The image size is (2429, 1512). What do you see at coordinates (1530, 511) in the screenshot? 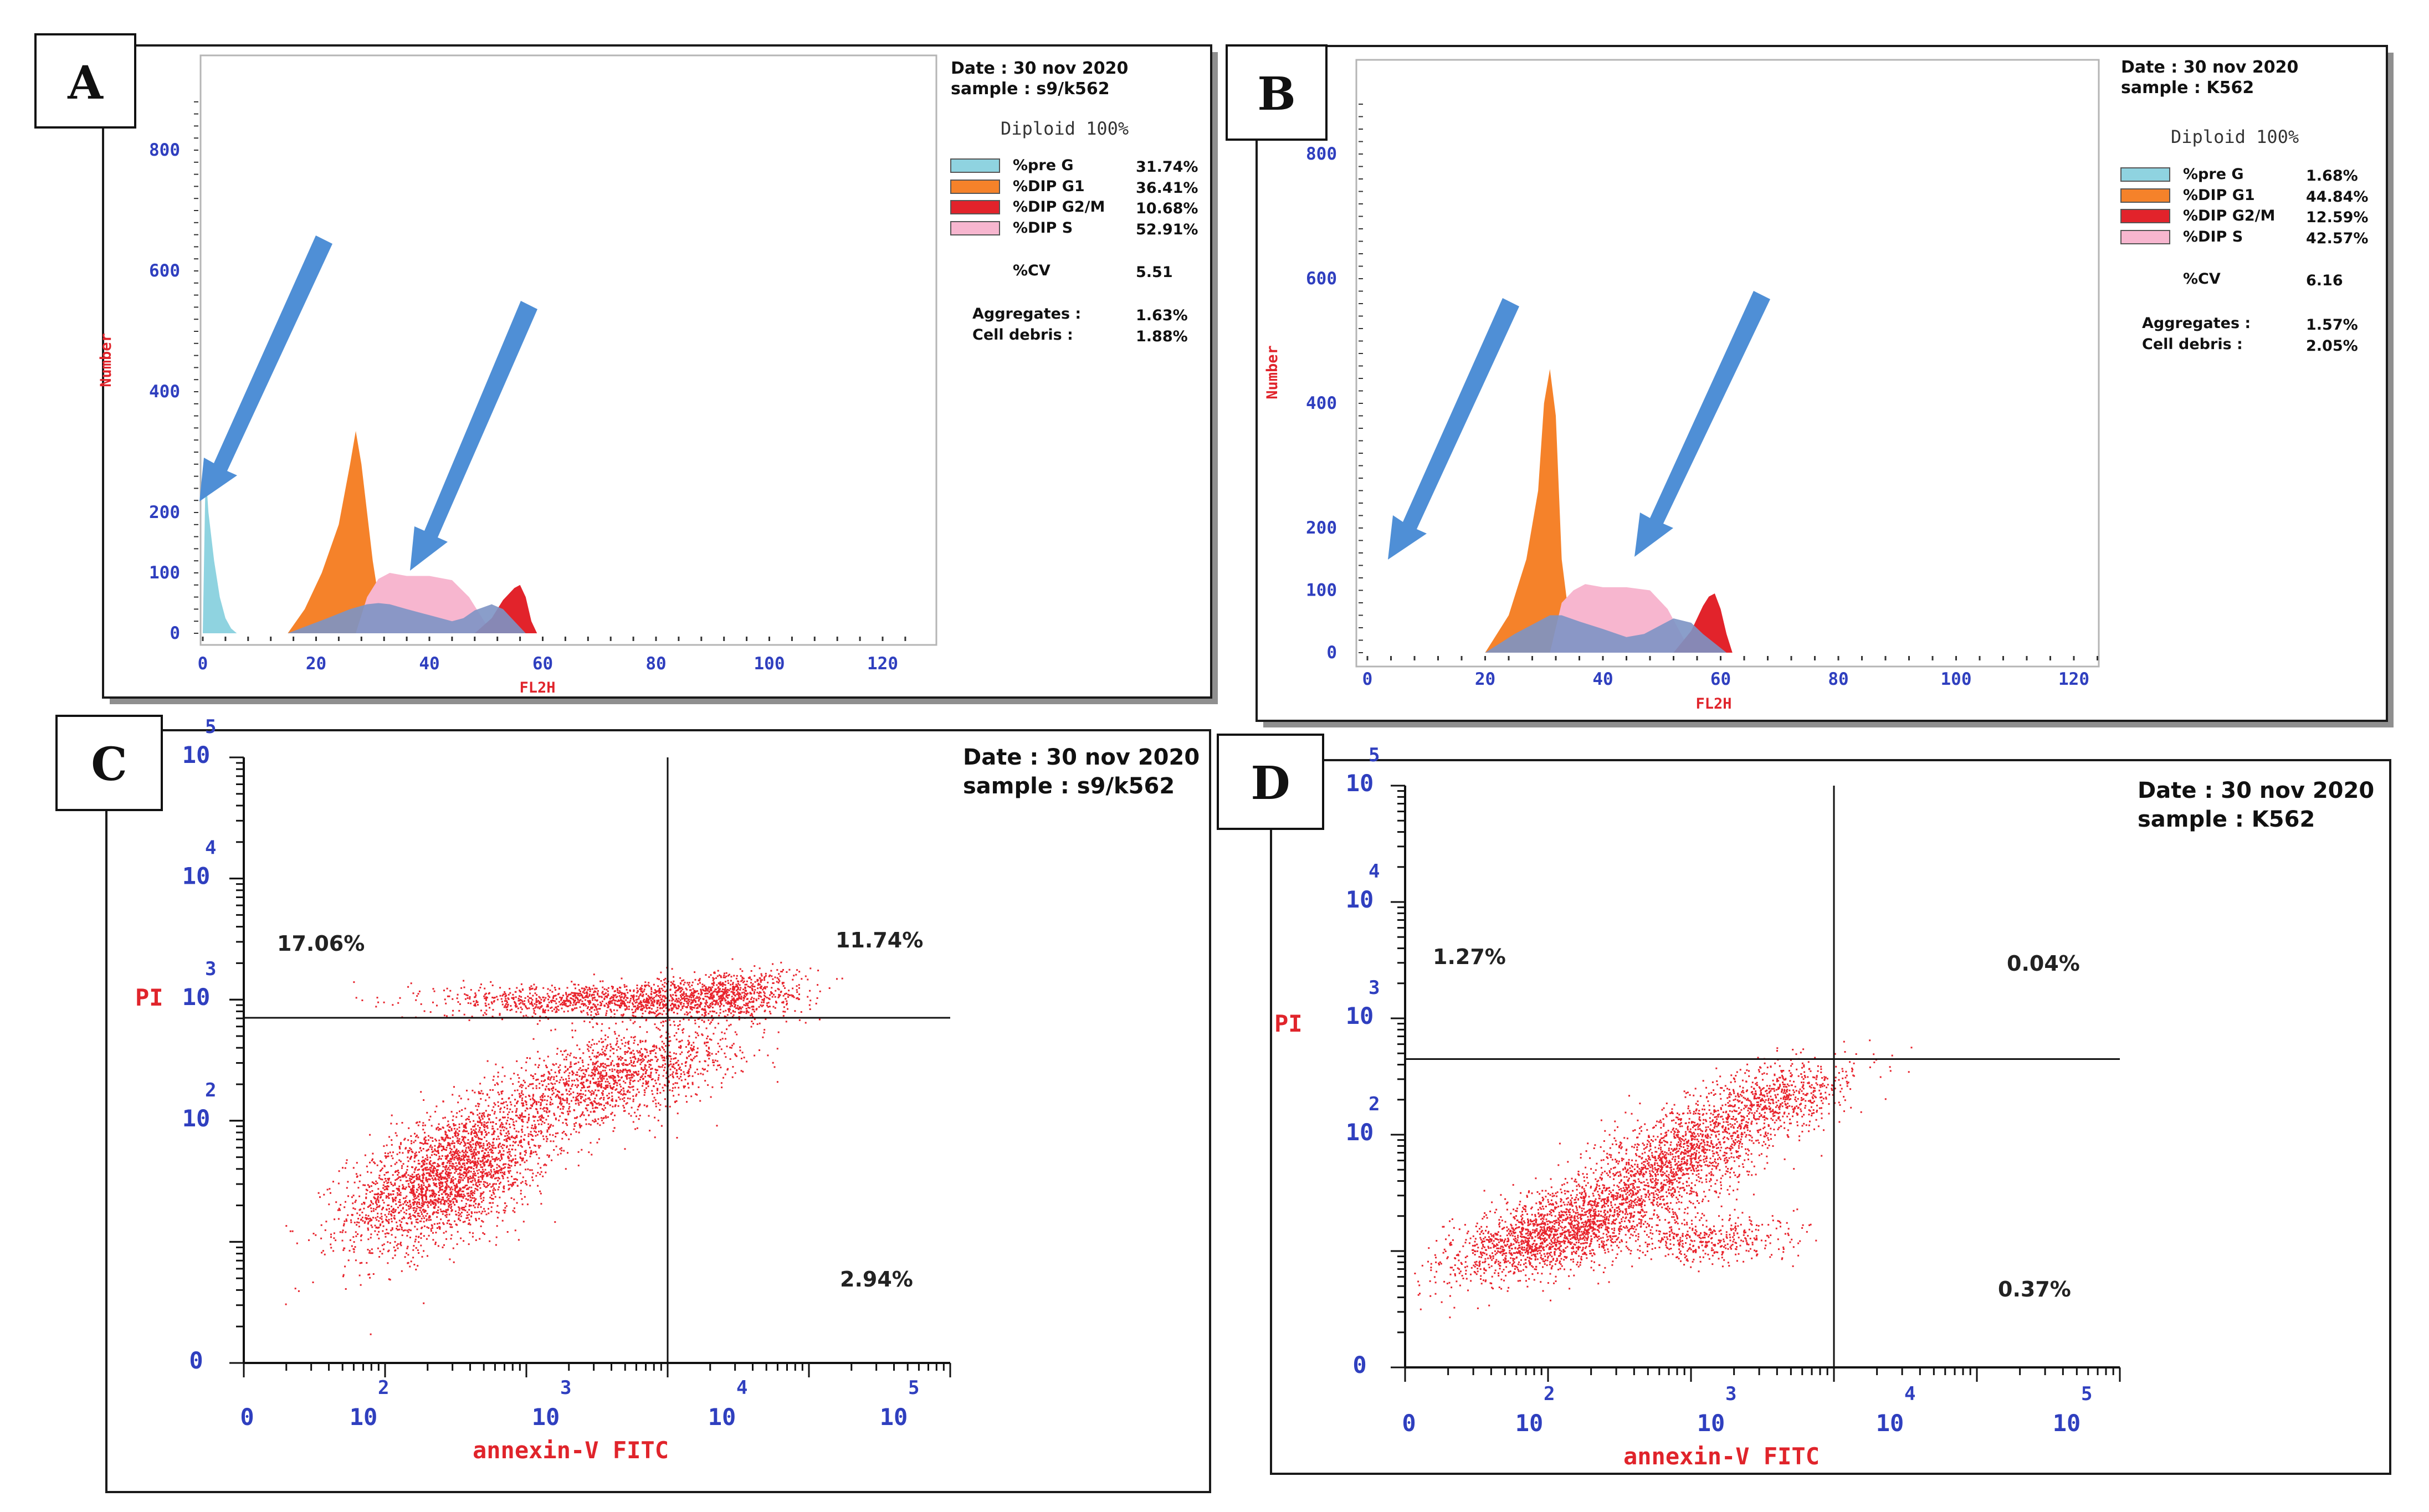
I see `histogram-area--dip-g1` at bounding box center [1530, 511].